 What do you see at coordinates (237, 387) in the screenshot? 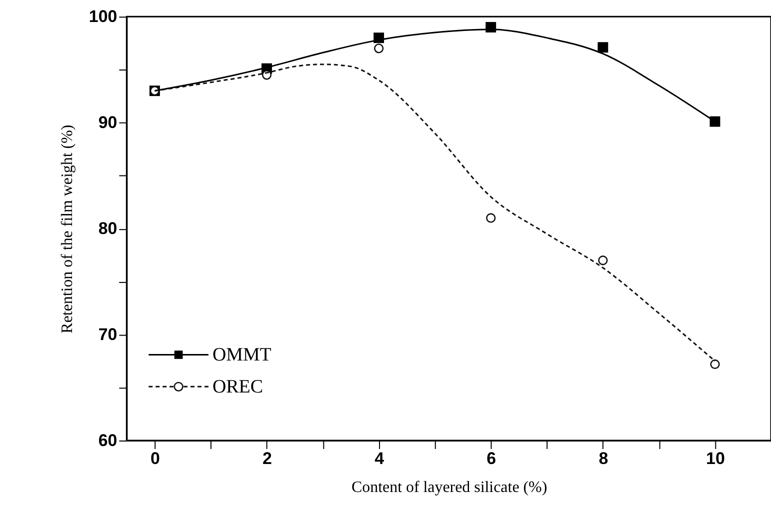
I see `legend-label: OREC` at bounding box center [237, 387].